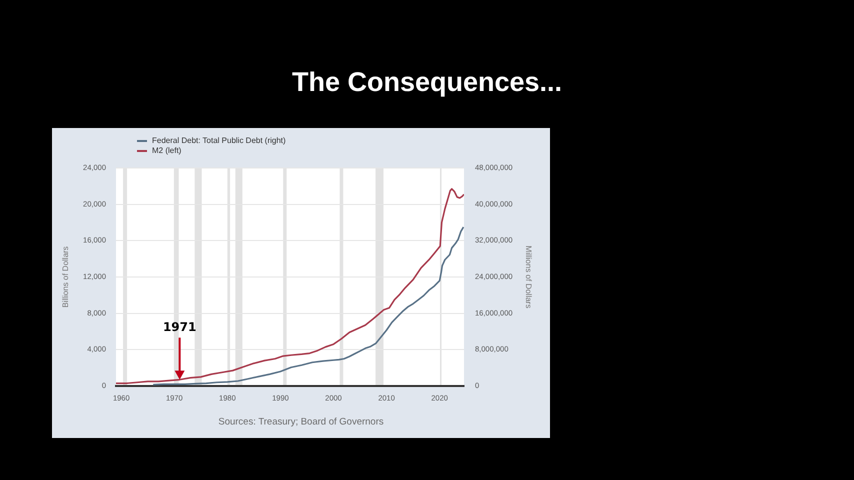  I want to click on y-axis-title: Billions of Dollars, so click(65, 277).